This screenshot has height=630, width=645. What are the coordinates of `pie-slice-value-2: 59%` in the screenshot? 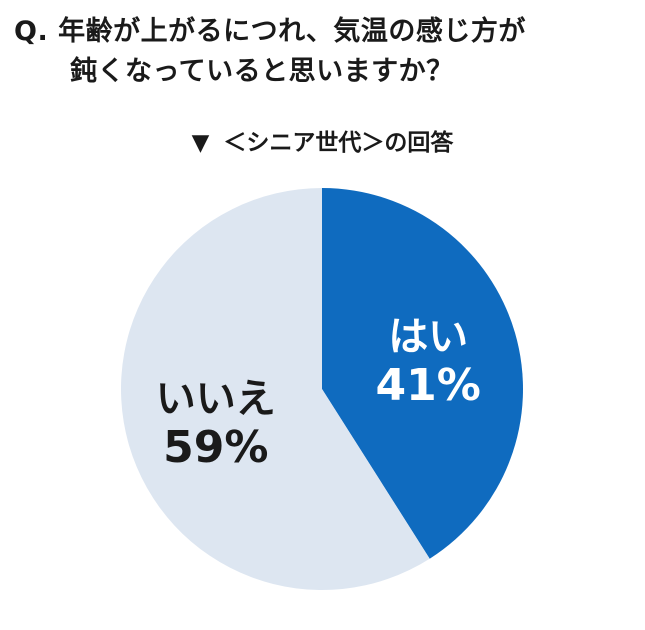 It's located at (215, 447).